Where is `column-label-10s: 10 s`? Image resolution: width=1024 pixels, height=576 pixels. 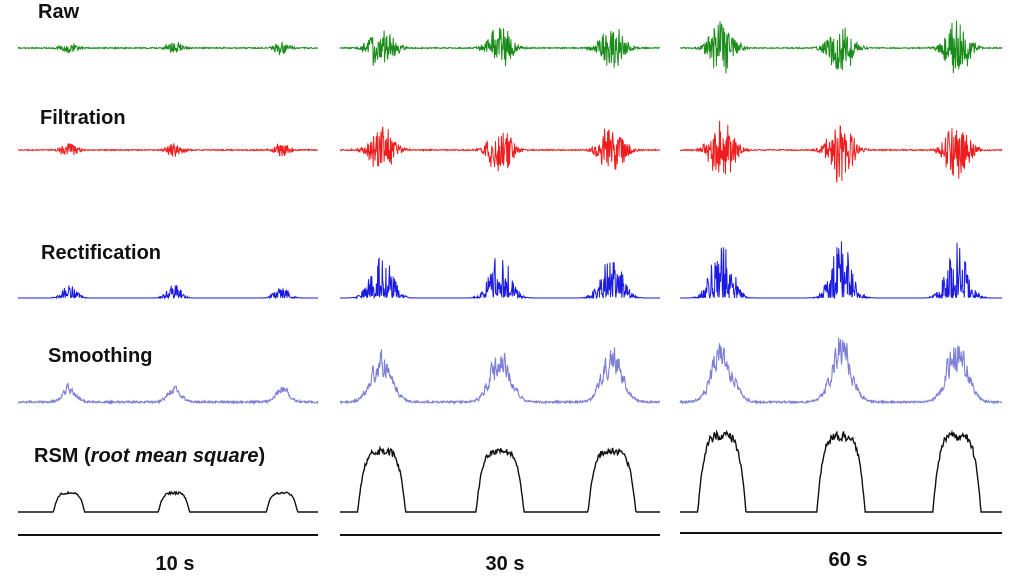 column-label-10s: 10 s is located at coordinates (175, 564).